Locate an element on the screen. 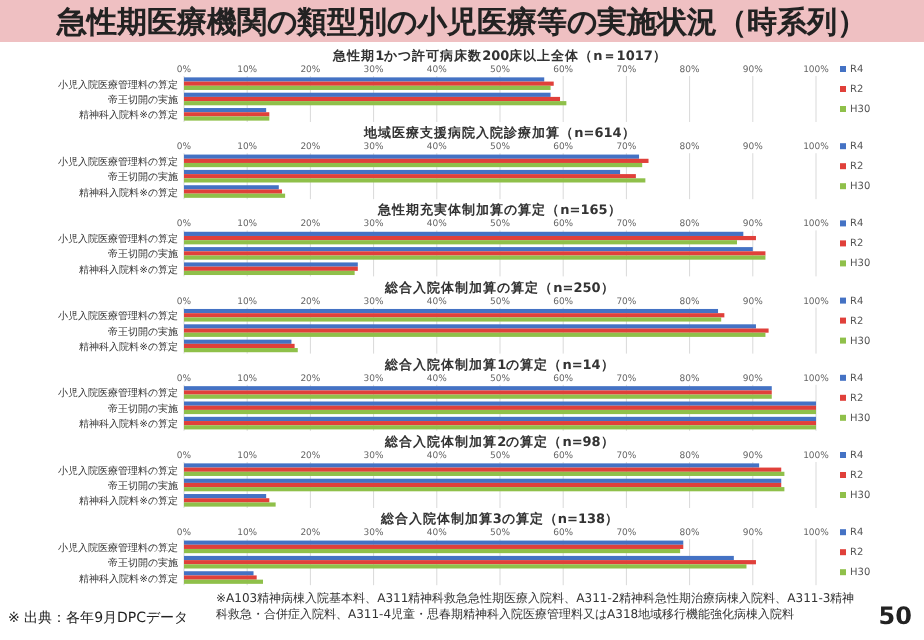  text: 50 is located at coordinates (895, 616).